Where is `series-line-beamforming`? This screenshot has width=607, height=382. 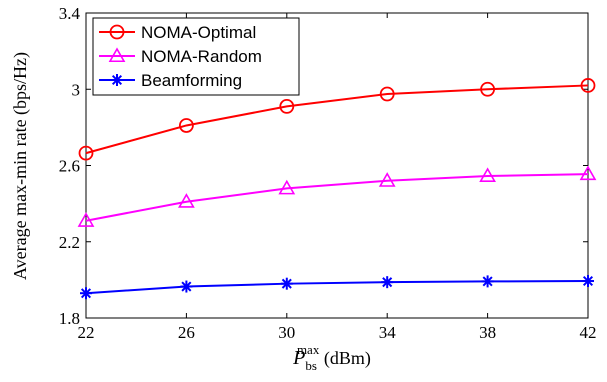
series-line-beamforming is located at coordinates (337, 287).